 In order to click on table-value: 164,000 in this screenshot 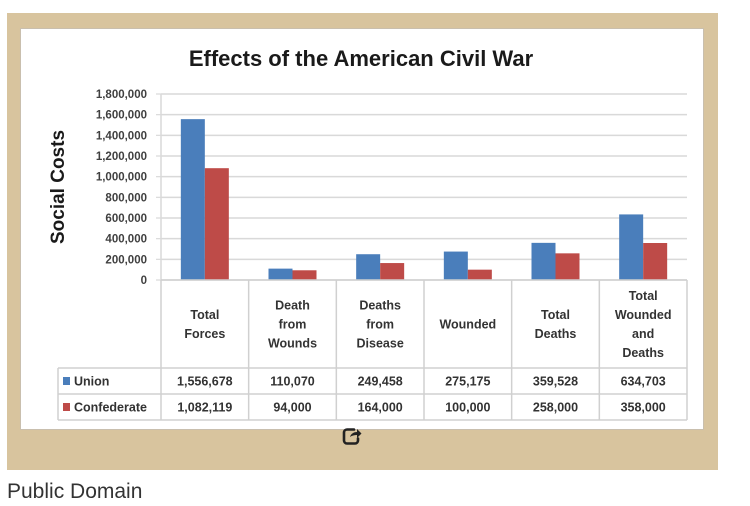, I will do `click(380, 408)`.